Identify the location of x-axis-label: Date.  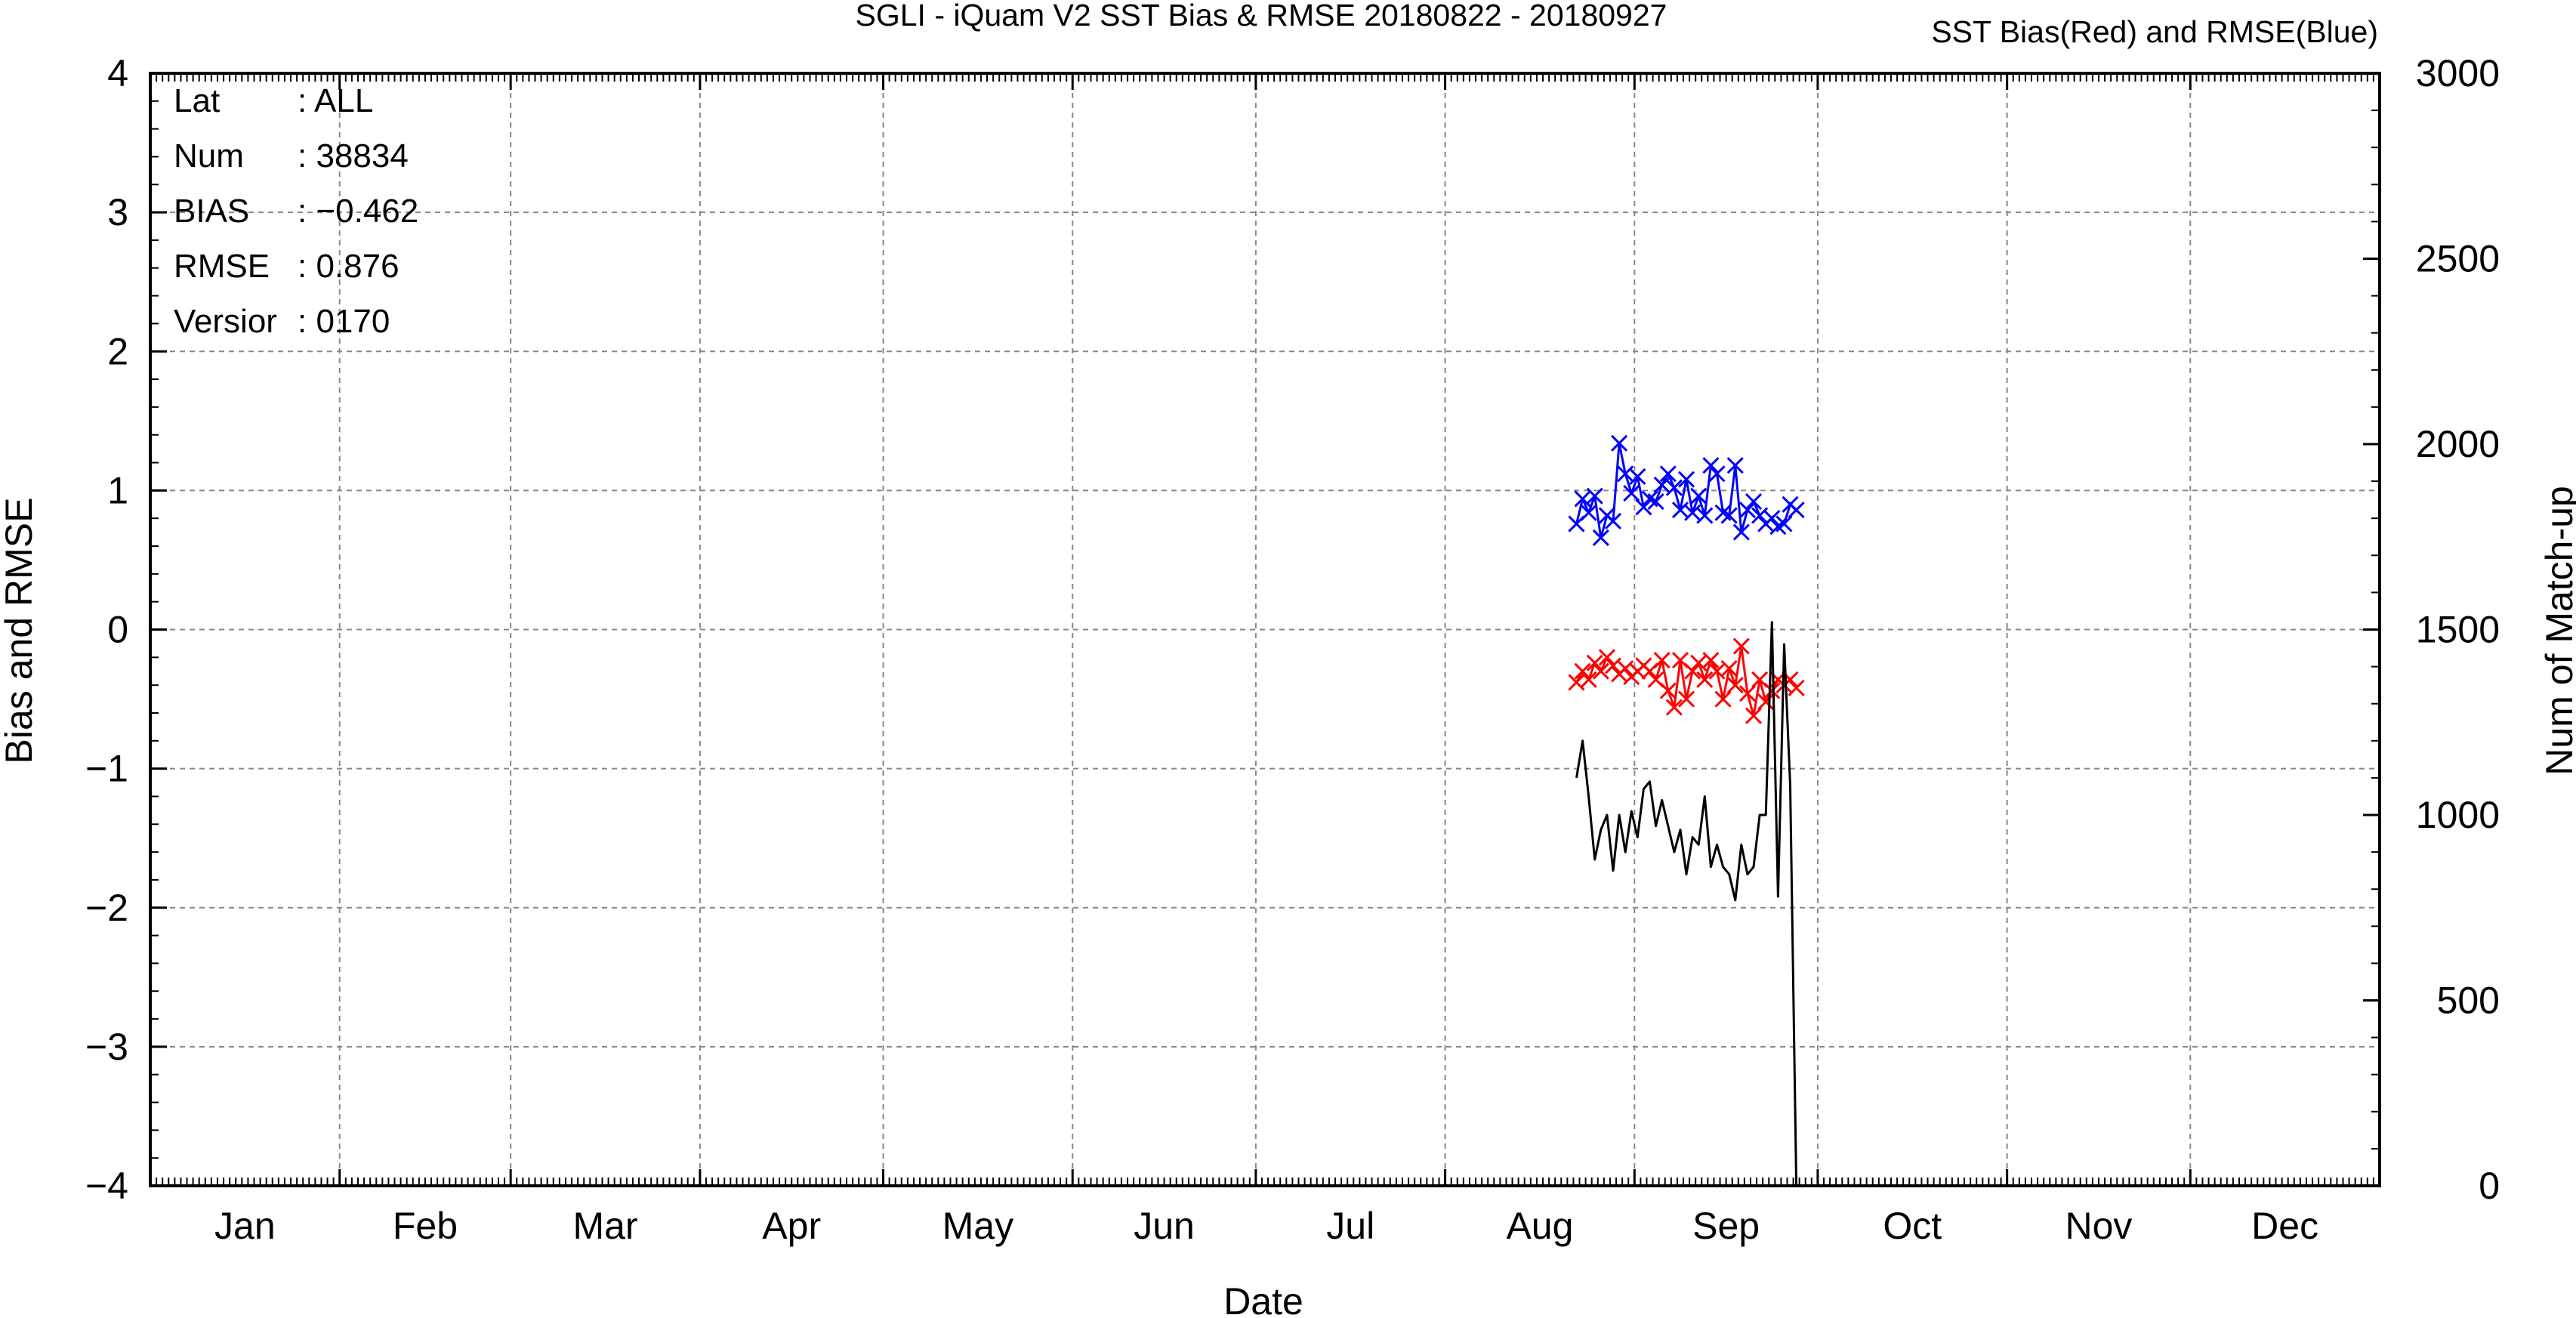
(1263, 1299).